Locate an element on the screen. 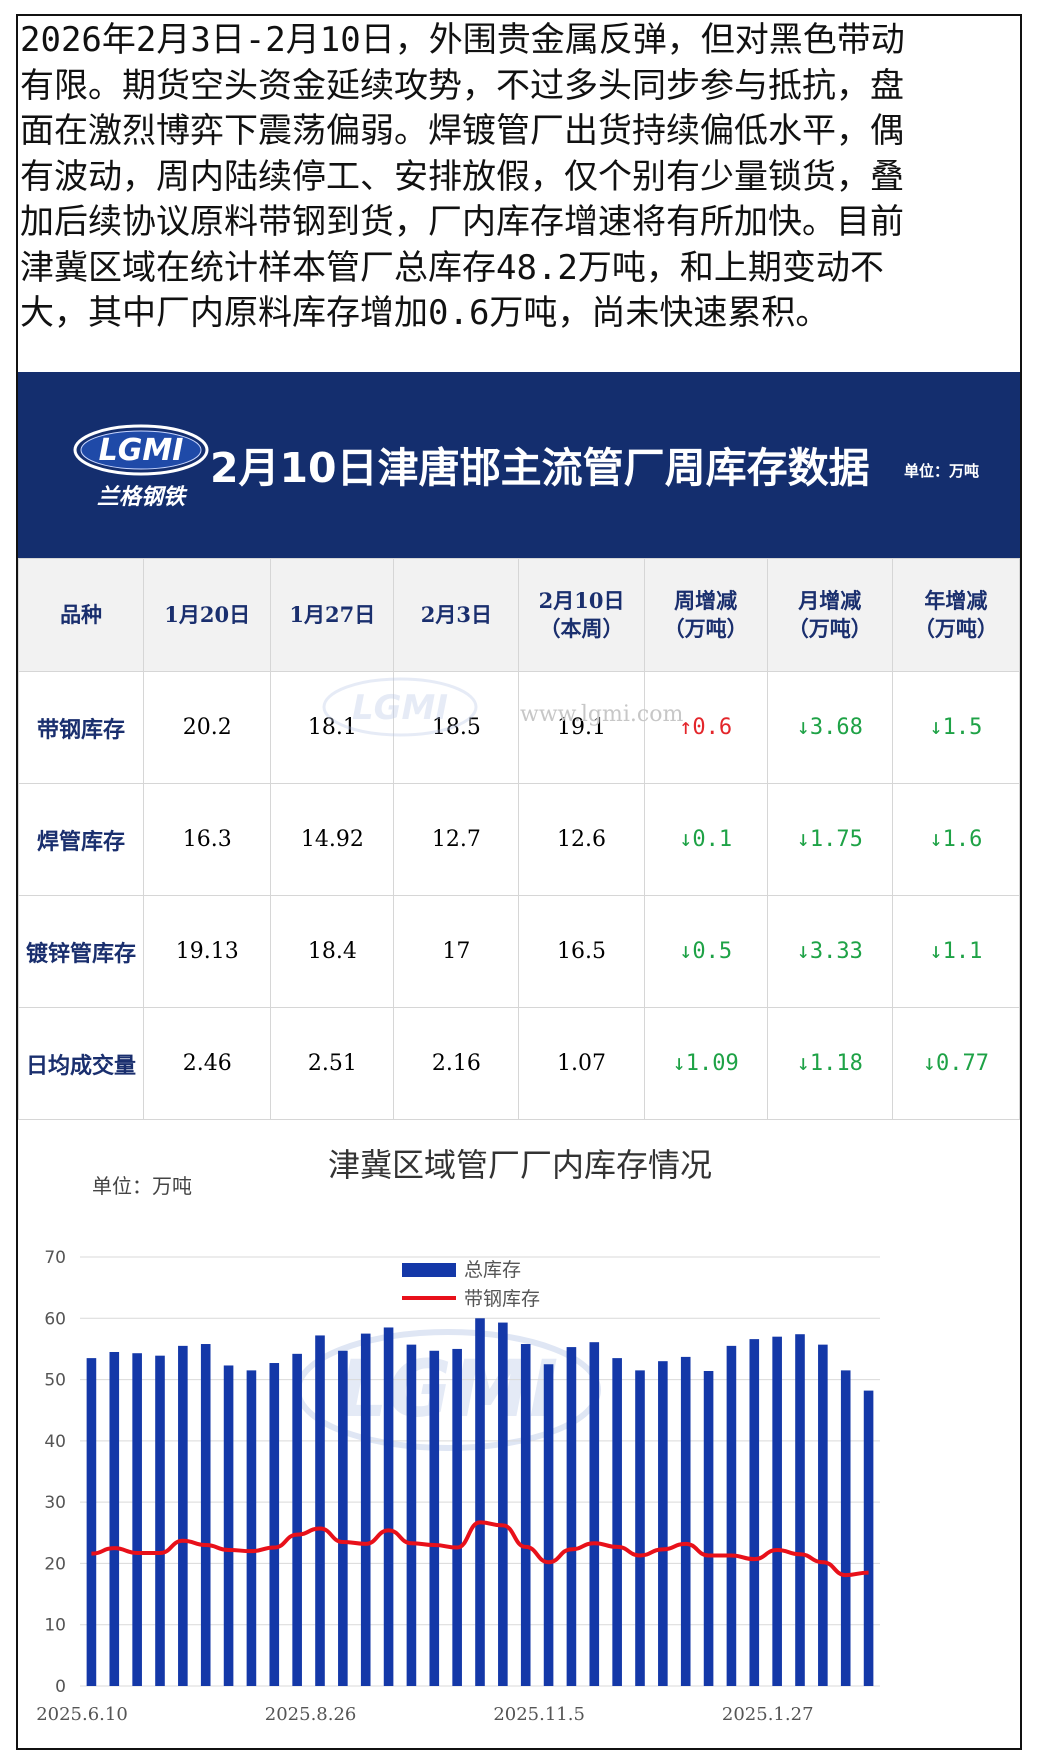 The image size is (1040, 1764). value-cell: 1.07 is located at coordinates (581, 1063).